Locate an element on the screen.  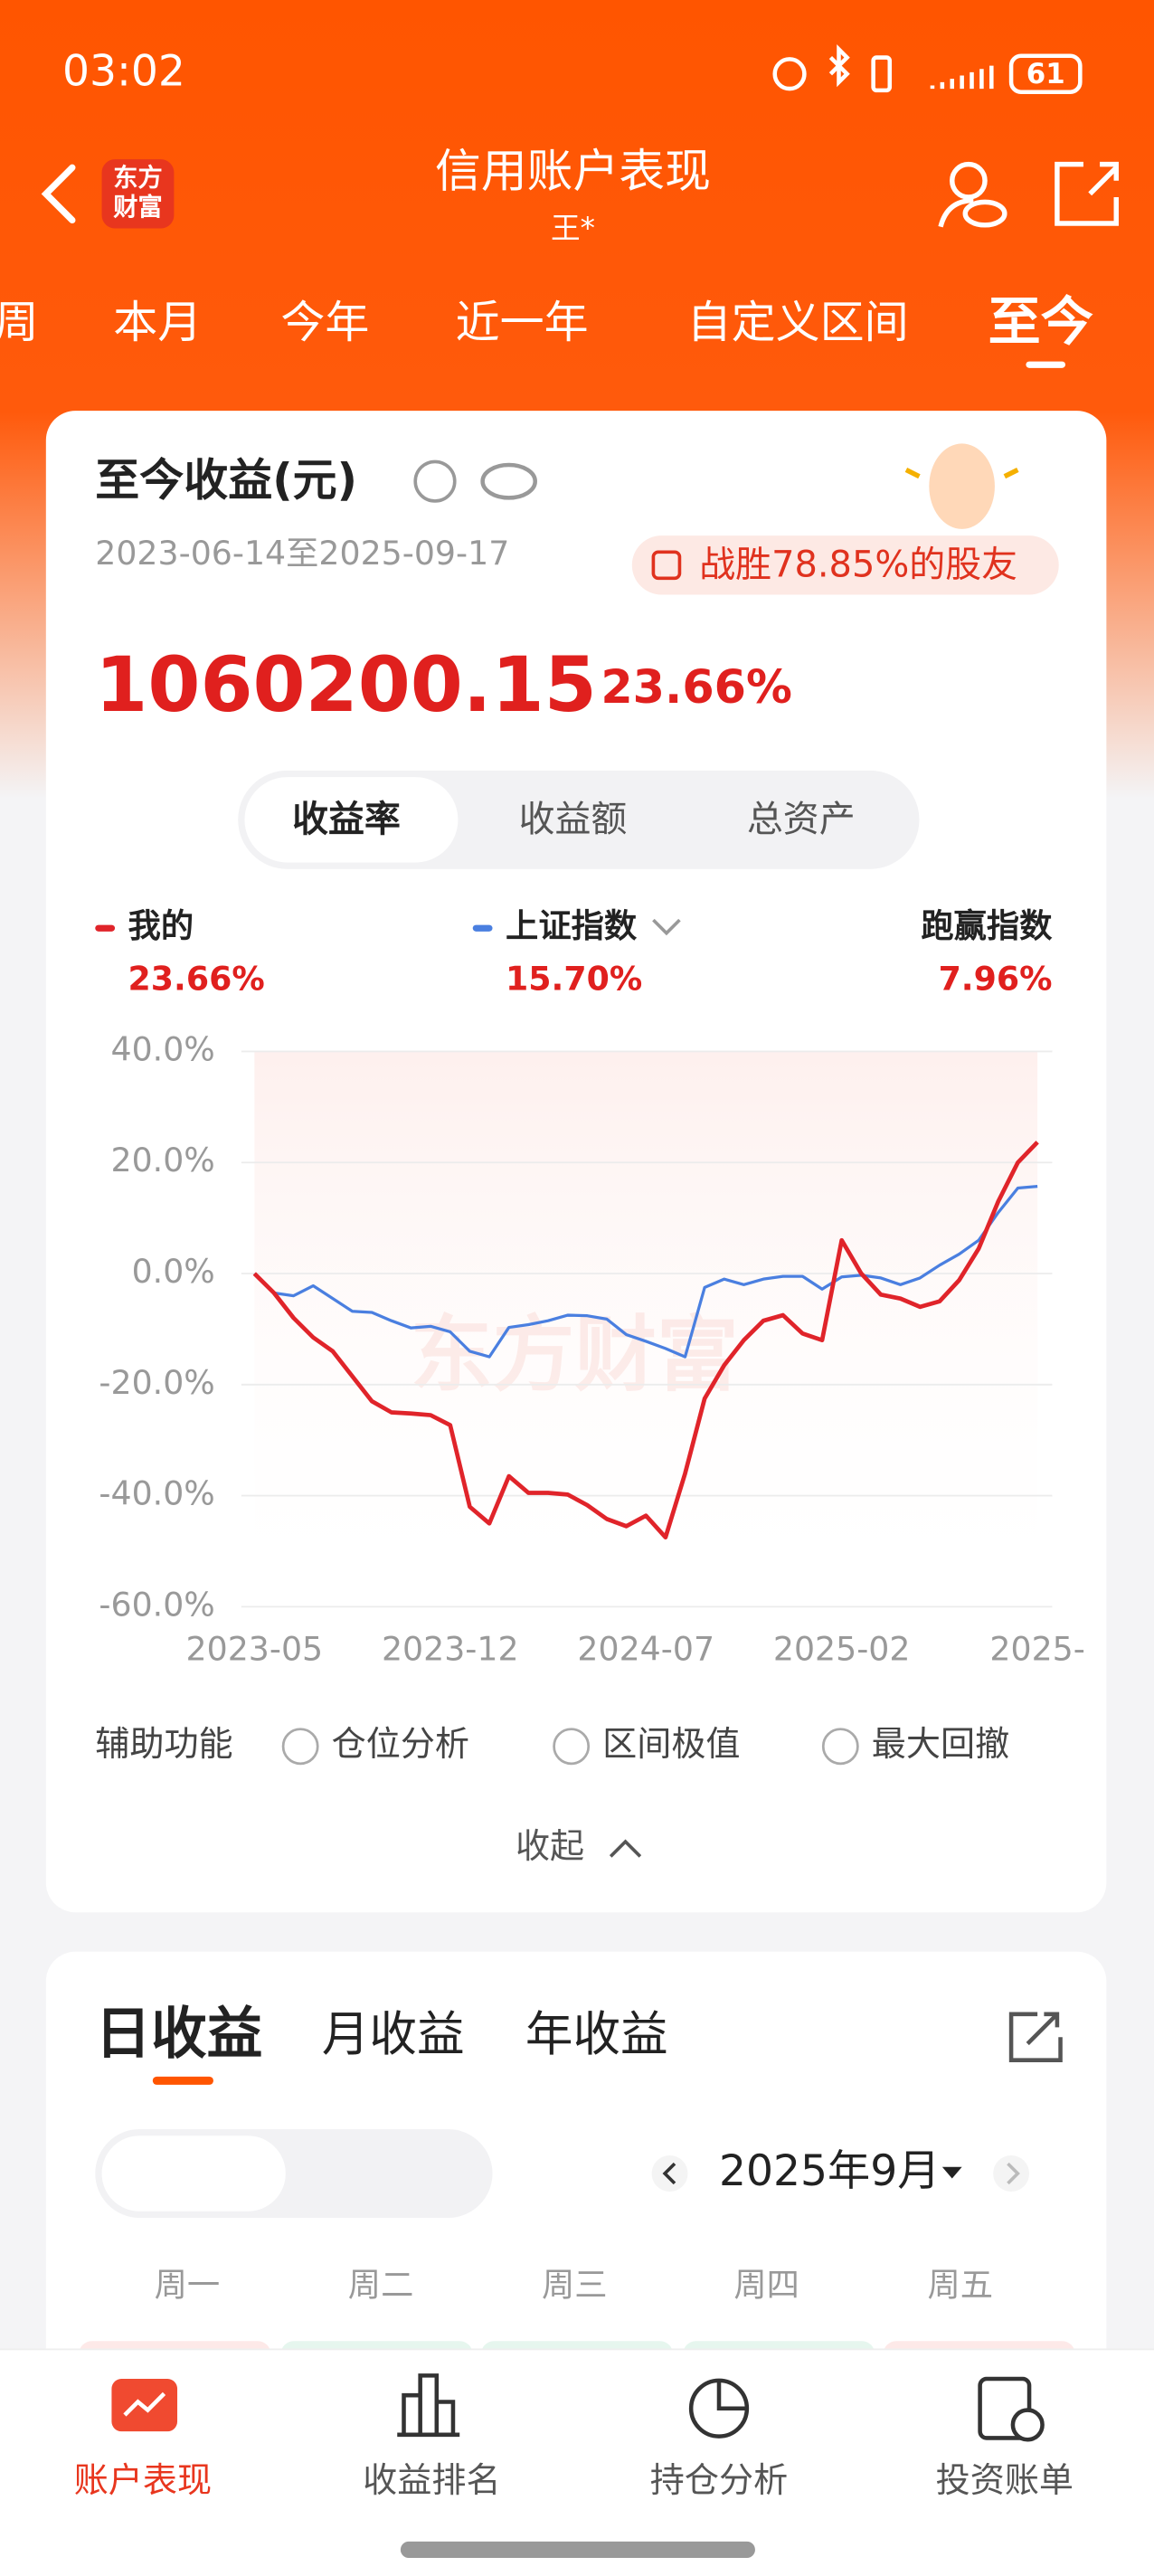
nav-label: 投资账单 is located at coordinates (1005, 2480).